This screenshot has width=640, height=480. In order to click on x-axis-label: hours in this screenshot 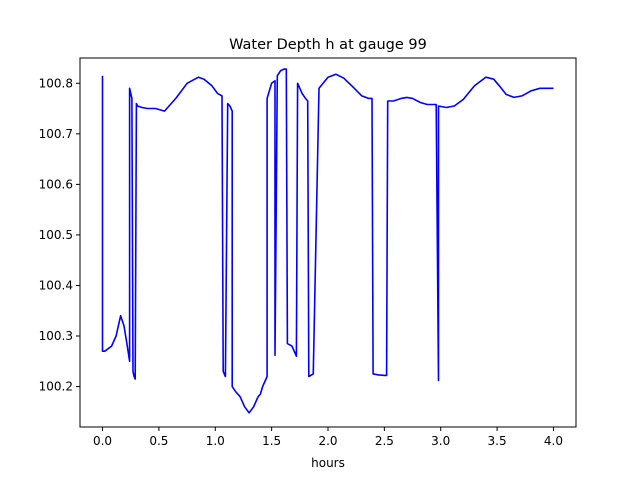, I will do `click(328, 463)`.